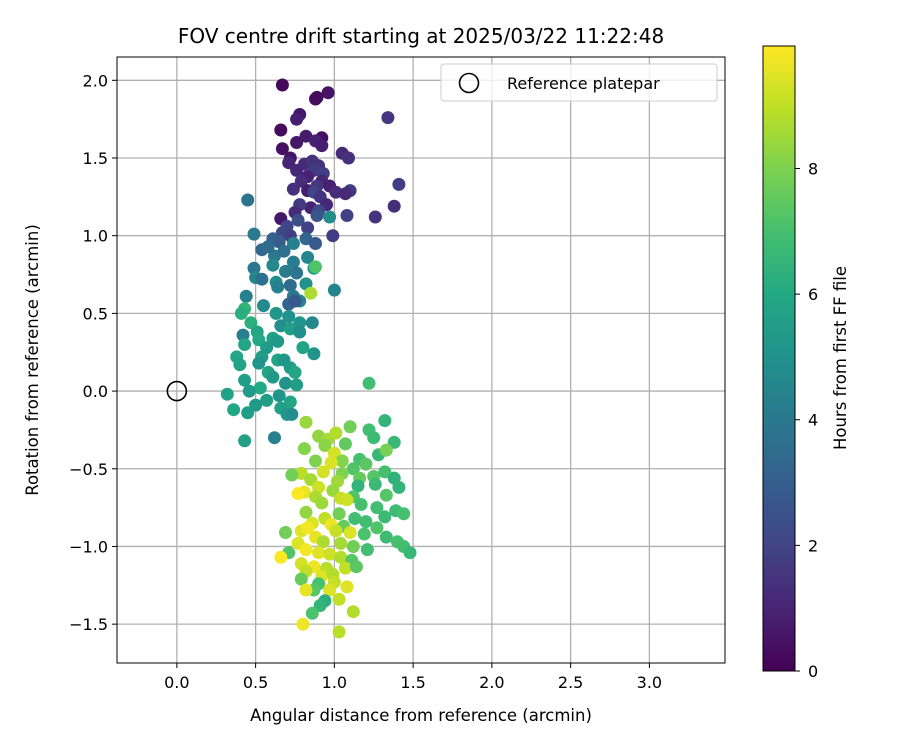  I want to click on colorbar-ticks: 0 2 4 6 8, so click(806, 420).